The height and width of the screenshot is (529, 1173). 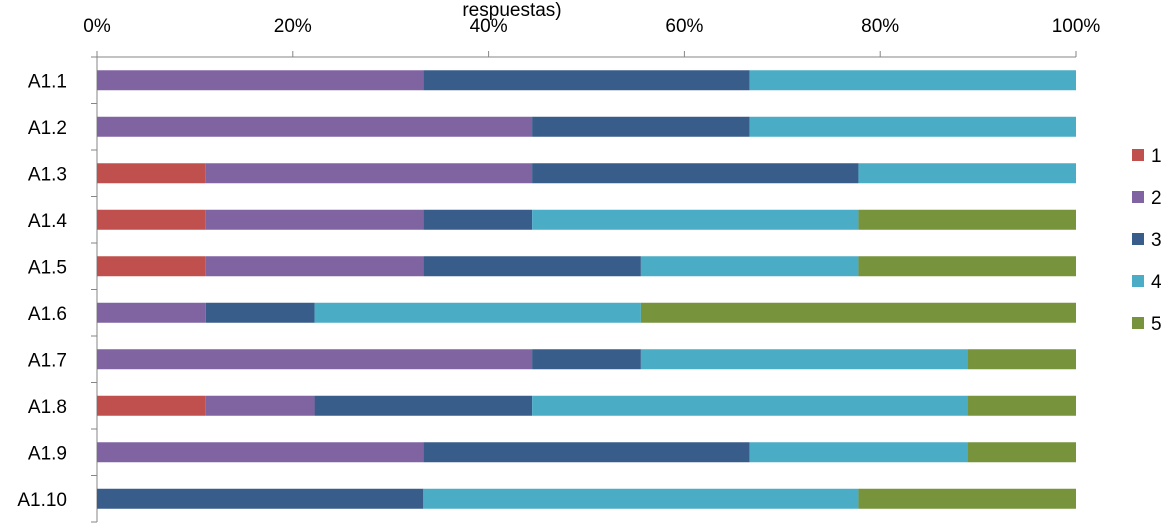 I want to click on chart-title: respuestas), so click(x=511, y=10).